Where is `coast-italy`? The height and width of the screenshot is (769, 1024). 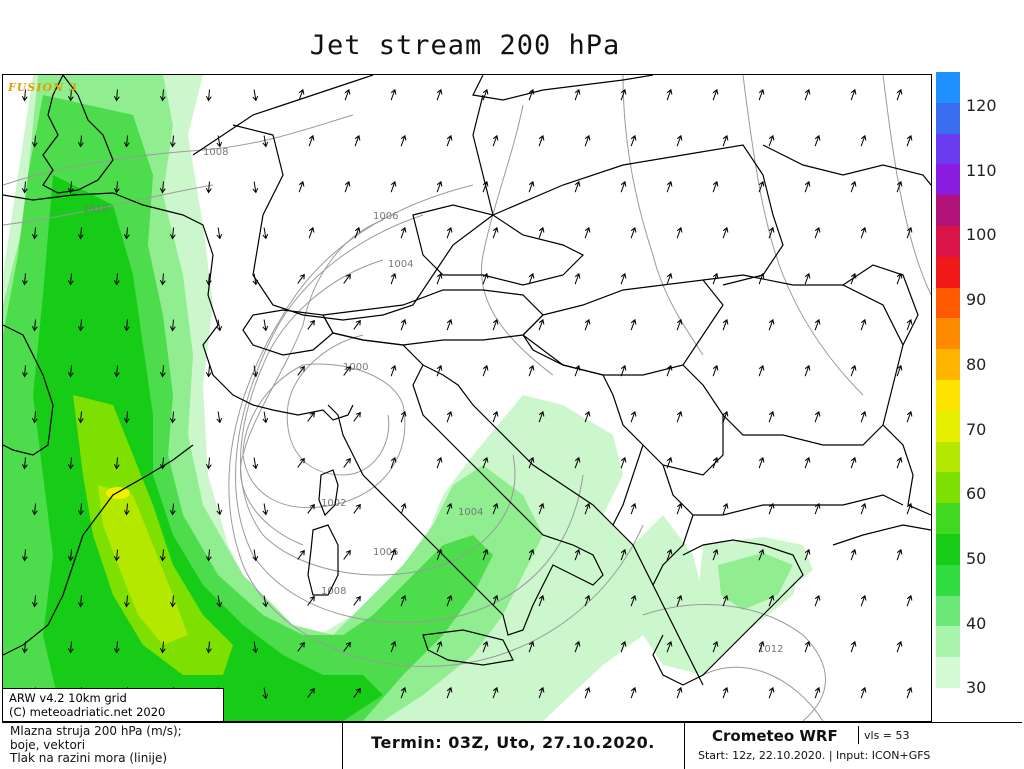
coast-italy is located at coordinates (465, 484).